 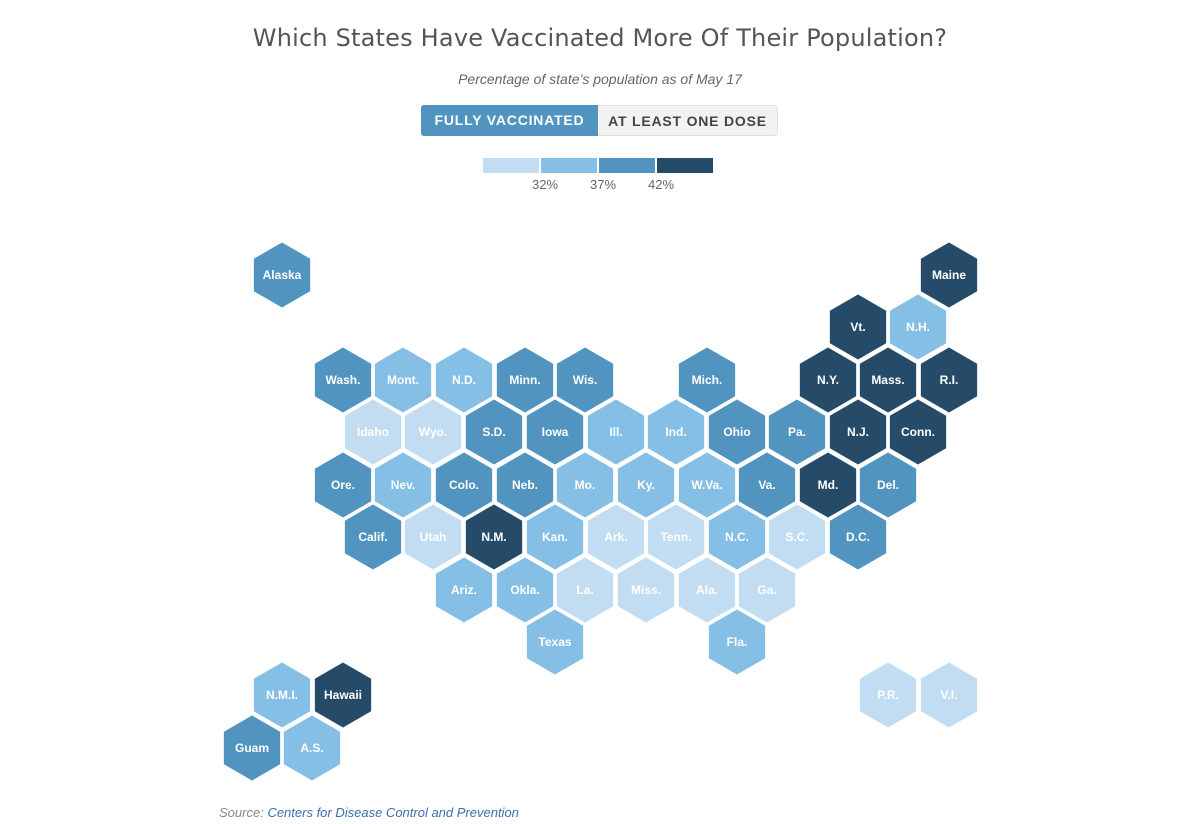 I want to click on hex-tile-label: Nev., so click(x=403, y=485).